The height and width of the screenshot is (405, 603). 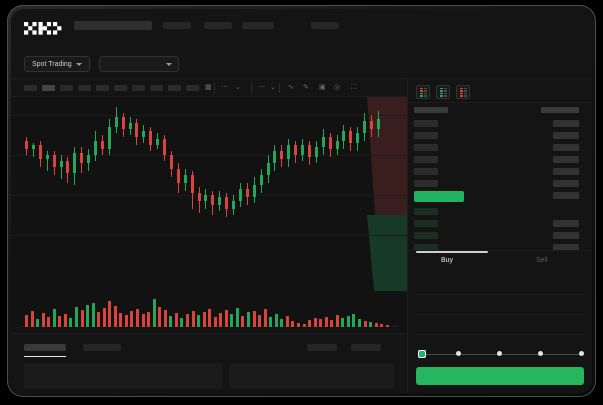 What do you see at coordinates (500, 178) in the screenshot?
I see `order-book` at bounding box center [500, 178].